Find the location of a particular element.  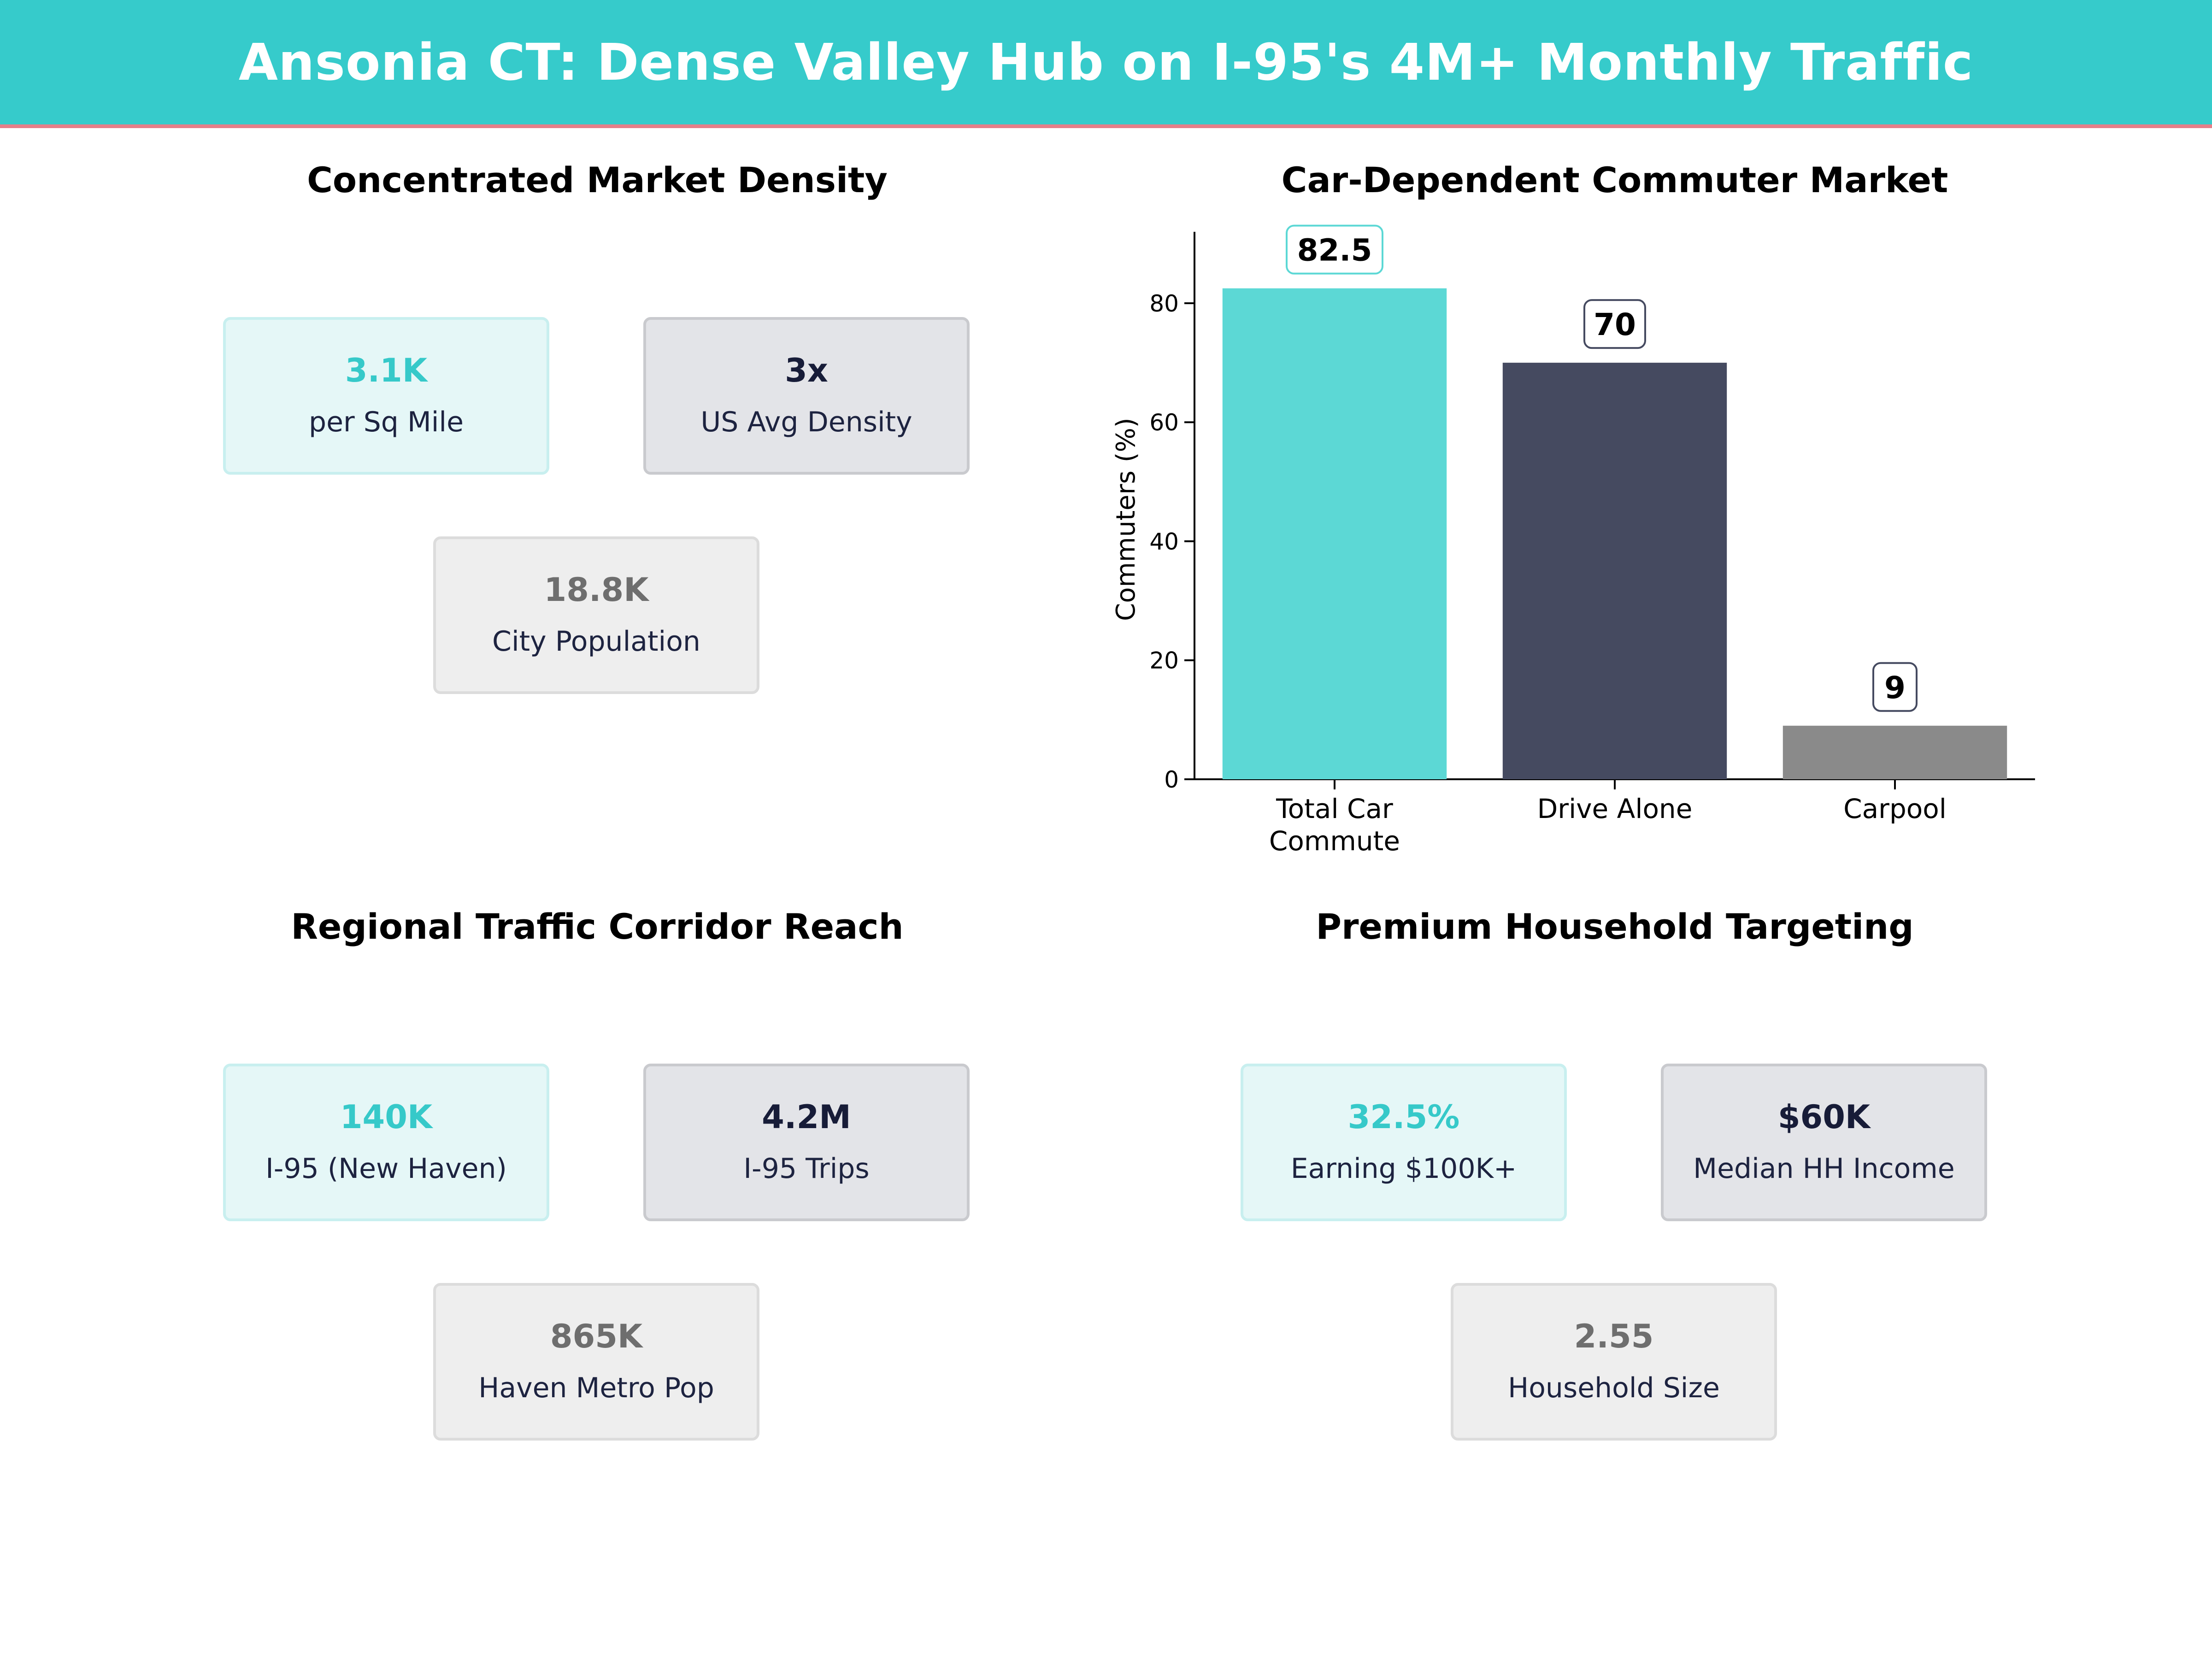

kpi-label: I-95 (New Haven) is located at coordinates (386, 1169).